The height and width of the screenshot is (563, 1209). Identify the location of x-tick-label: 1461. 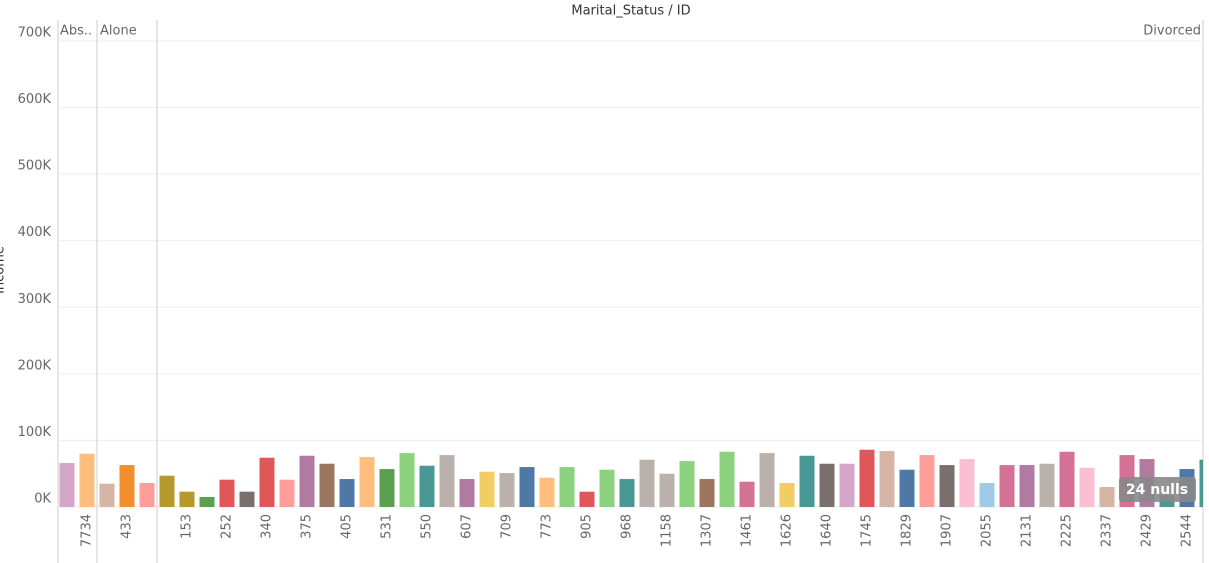
(747, 530).